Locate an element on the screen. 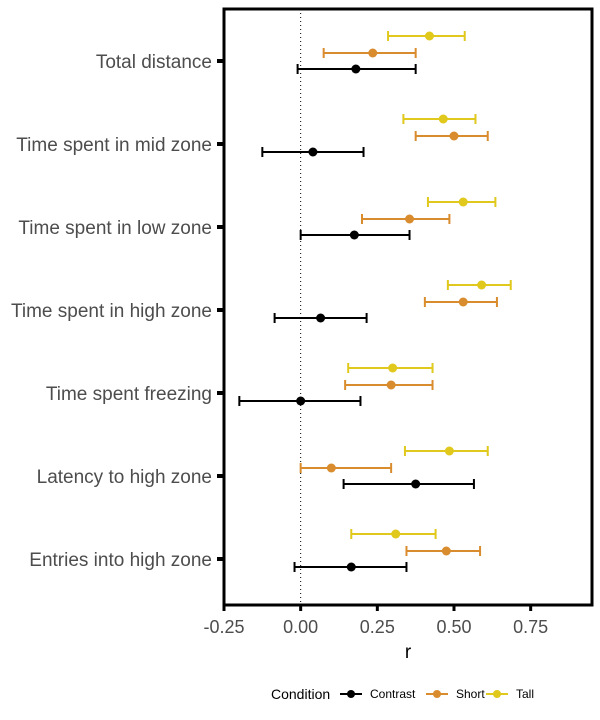 The height and width of the screenshot is (720, 600). legend-item-short: Short is located at coordinates (455, 694).